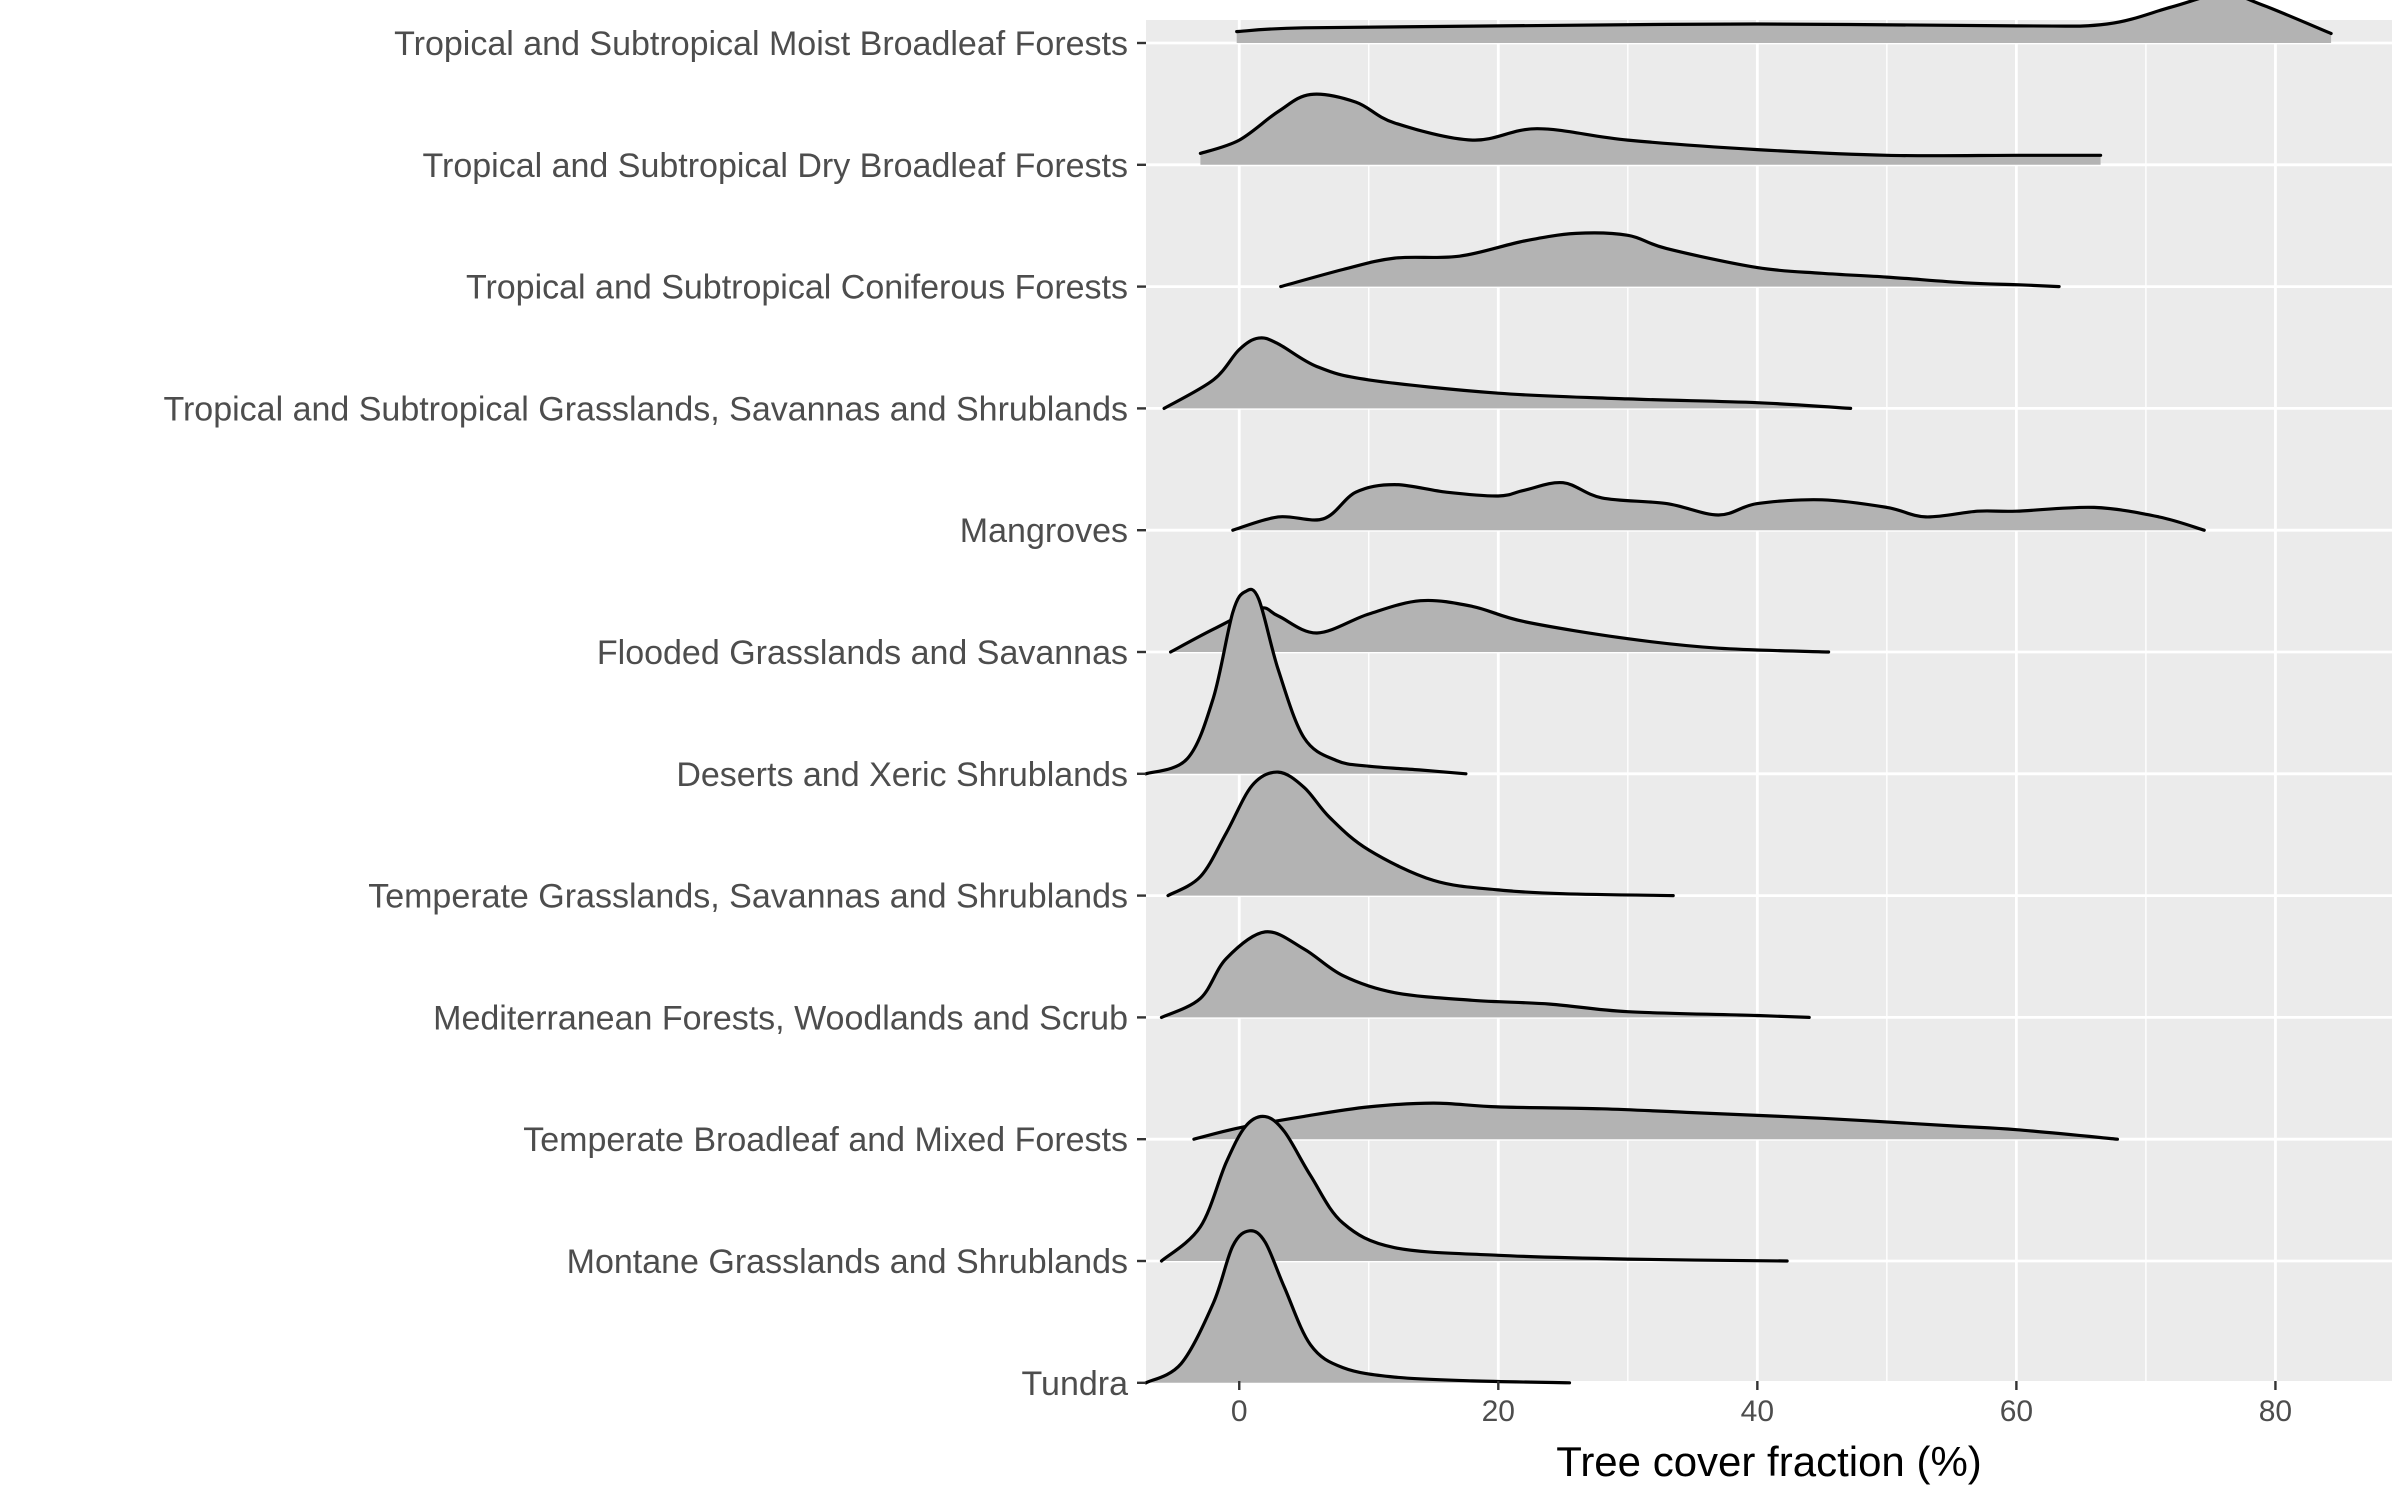  I want to click on x-tick-label: 40, so click(1757, 1411).